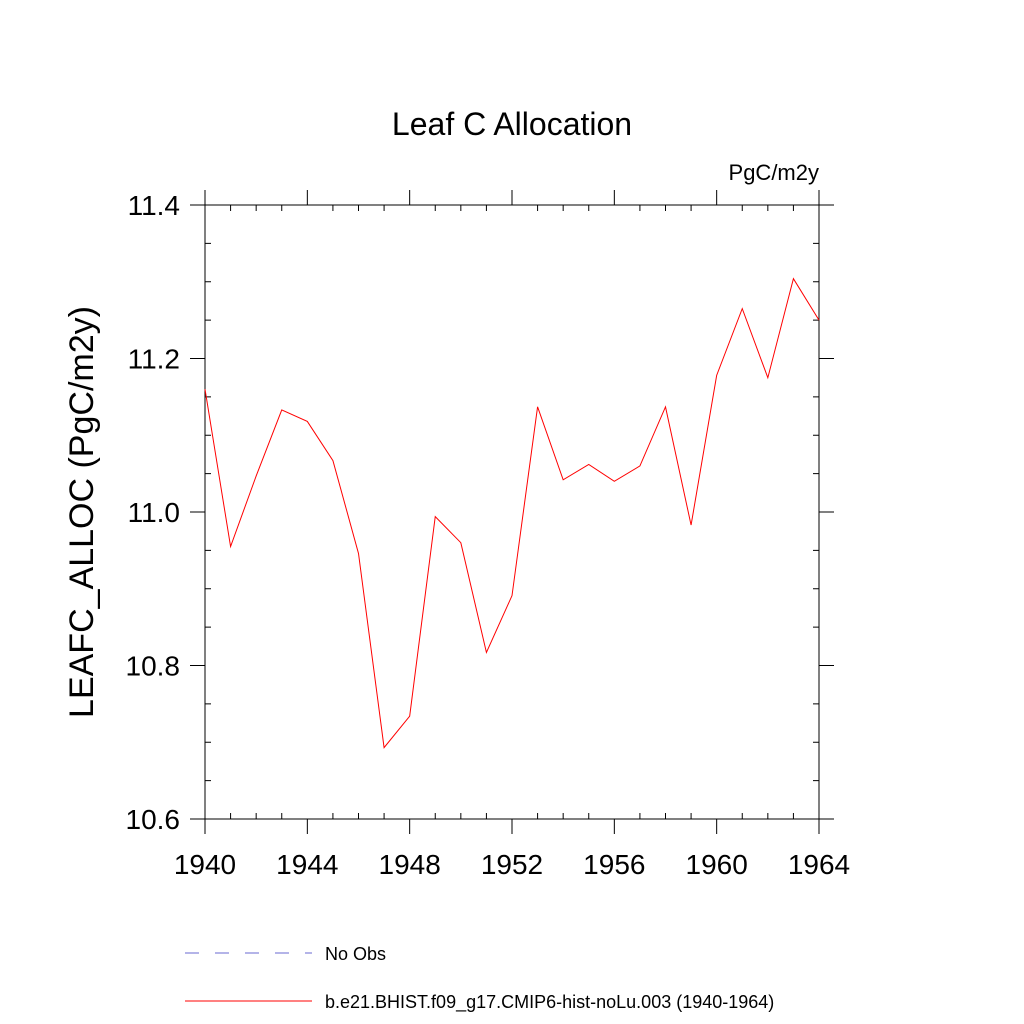  I want to click on x-tick-label: 1944, so click(307, 864).